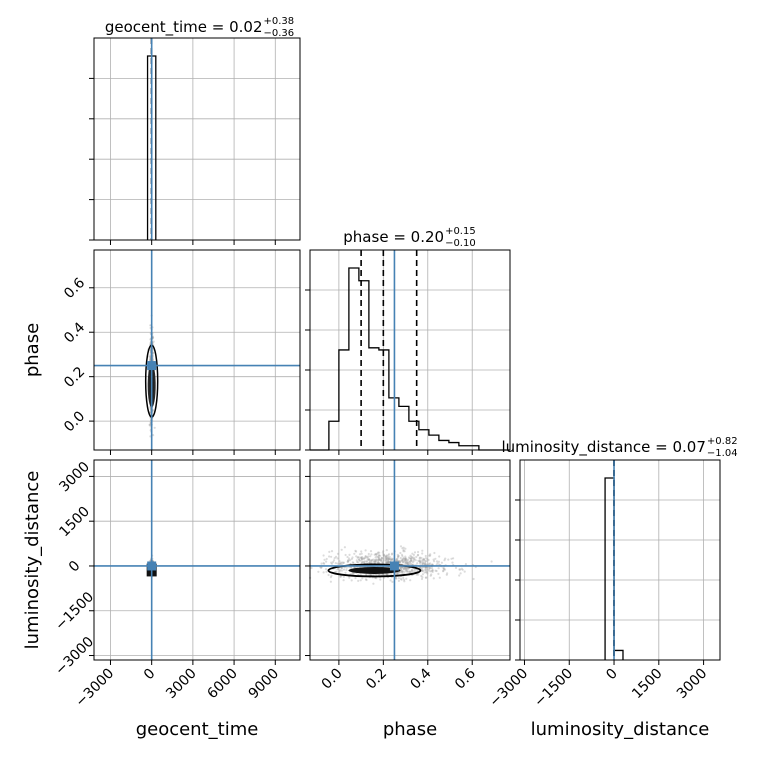 Image resolution: width=760 pixels, height=760 pixels. Describe the element at coordinates (410, 359) in the screenshot. I see `histogram-phase` at that location.